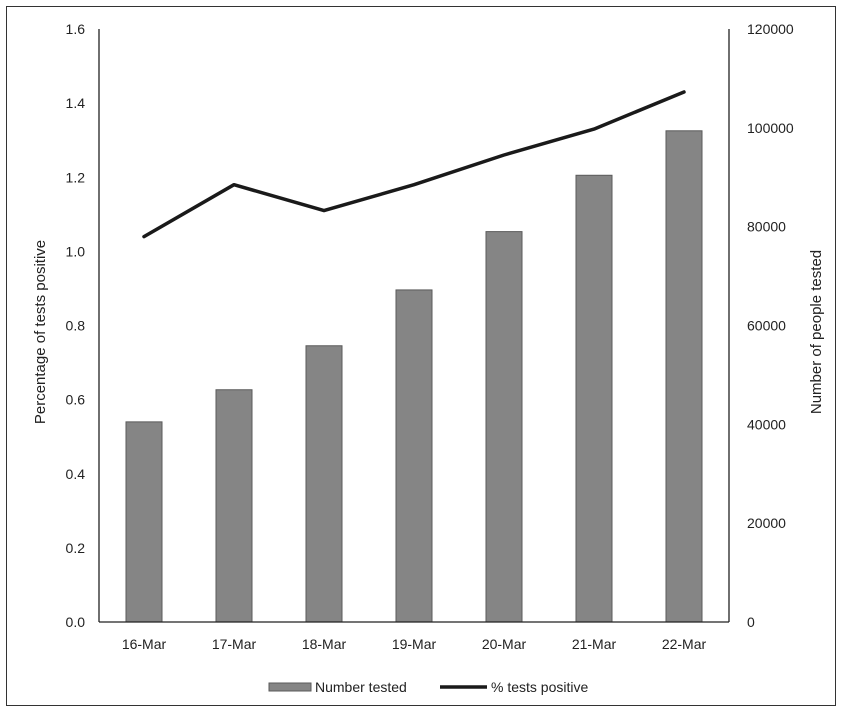  What do you see at coordinates (76, 548) in the screenshot?
I see `left-tick-label: 0.2` at bounding box center [76, 548].